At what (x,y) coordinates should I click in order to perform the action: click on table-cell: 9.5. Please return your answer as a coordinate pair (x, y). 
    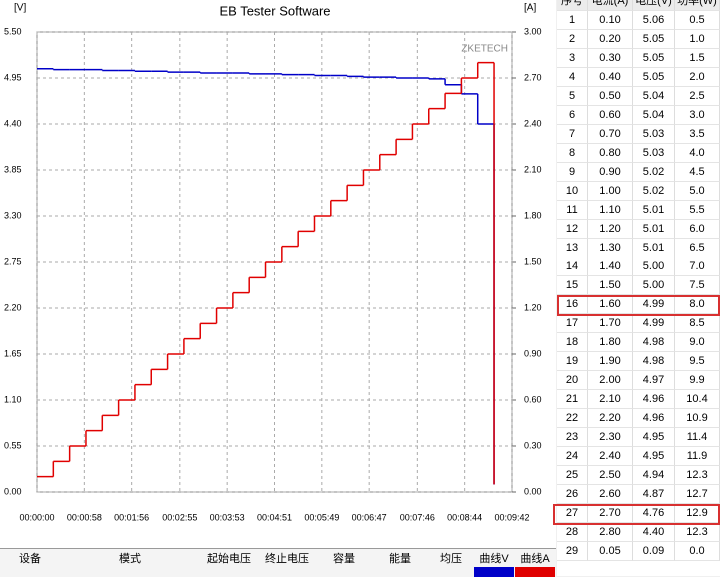
    Looking at the image, I should click on (697, 362).